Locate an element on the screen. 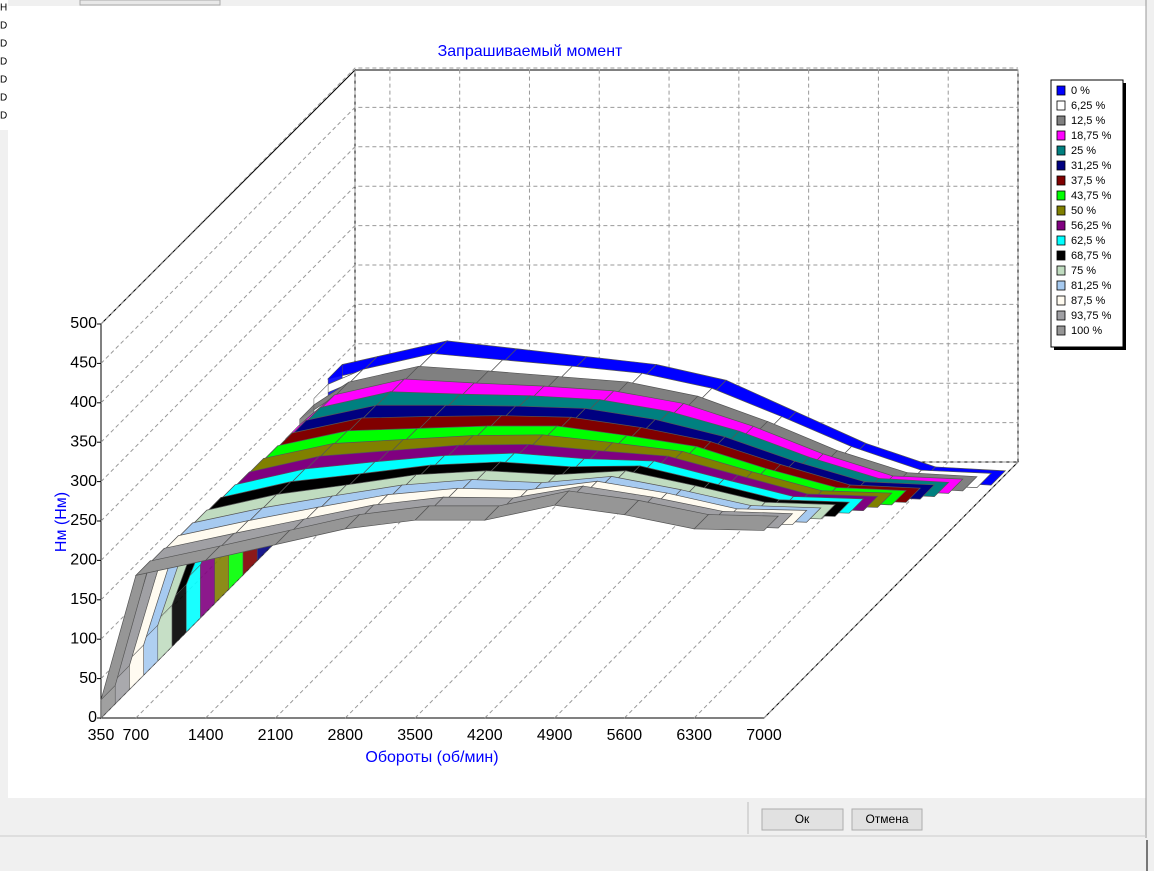 The image size is (1154, 871). legend-label: 12,5 % is located at coordinates (1088, 121).